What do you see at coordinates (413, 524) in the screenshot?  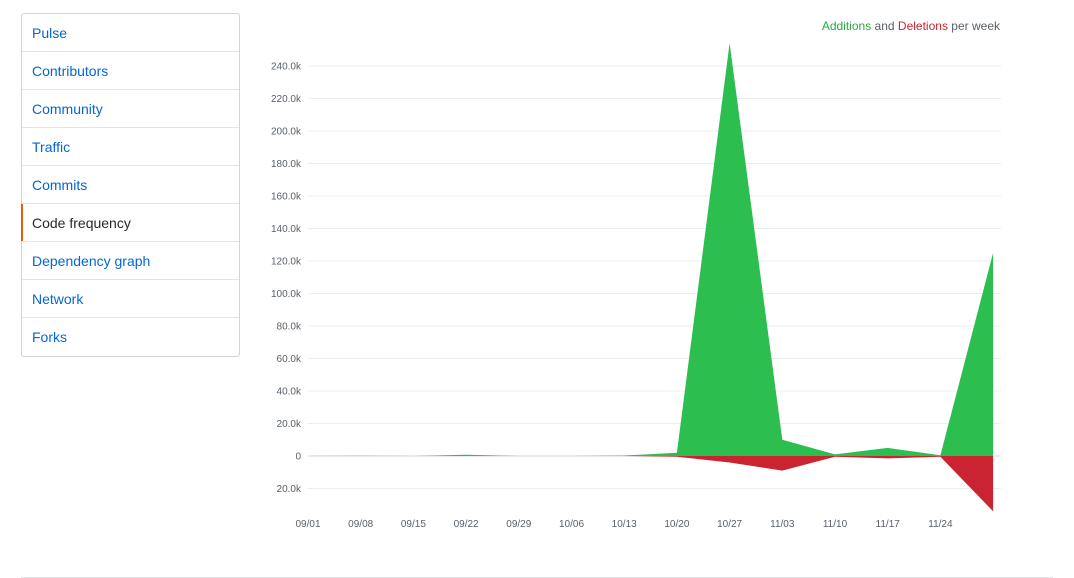 I see `x-tick-label: 09/15` at bounding box center [413, 524].